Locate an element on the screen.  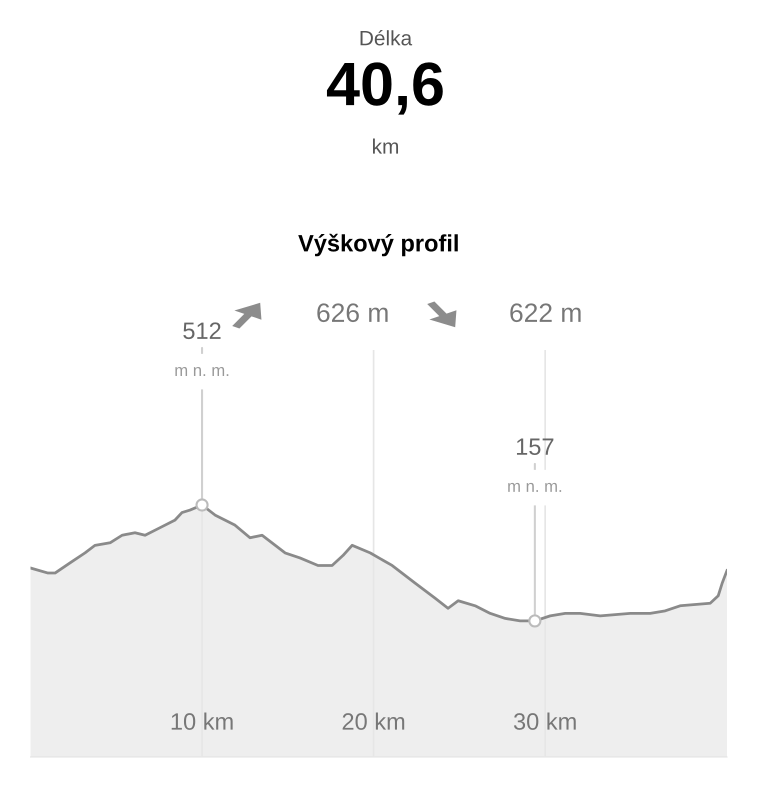
x-tick-label: 20 km is located at coordinates (373, 721).